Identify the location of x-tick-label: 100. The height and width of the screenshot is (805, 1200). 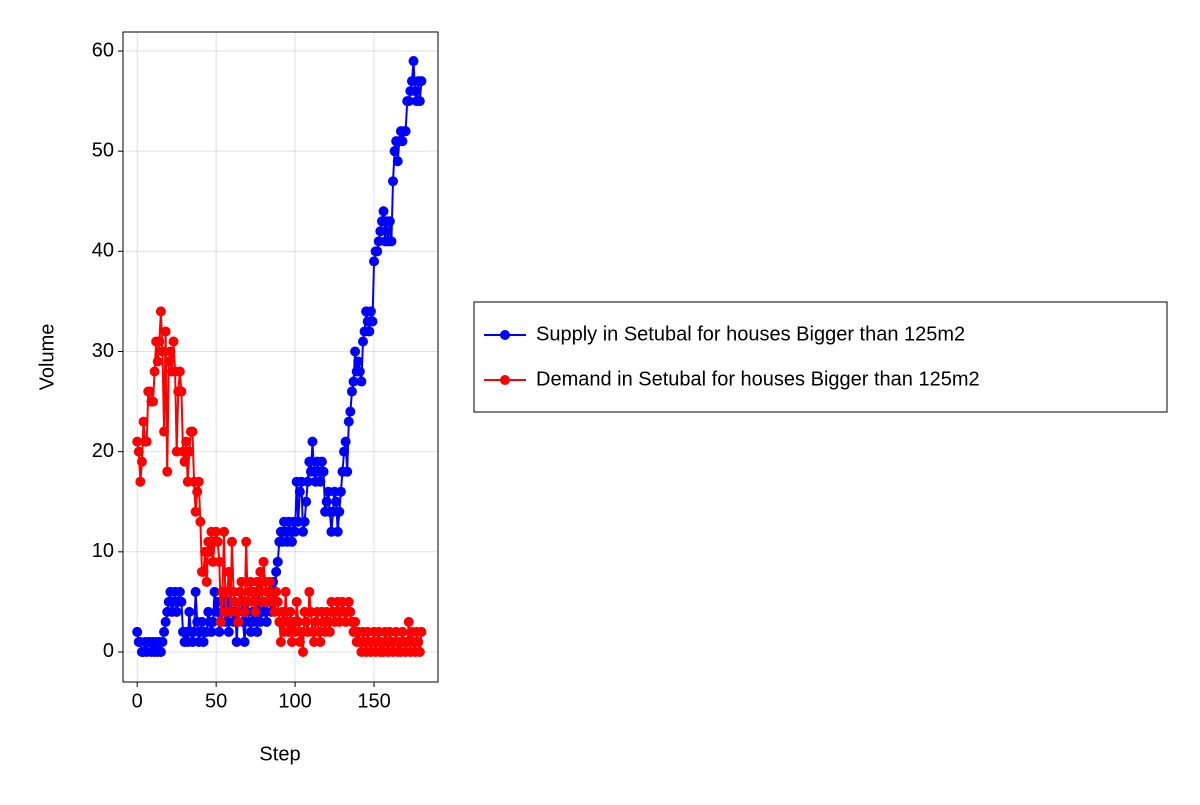
(294, 701).